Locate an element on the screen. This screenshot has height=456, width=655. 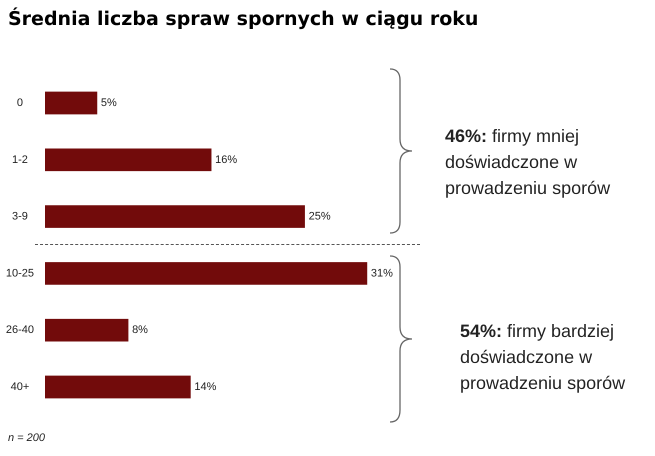
data-label: 14% is located at coordinates (205, 387).